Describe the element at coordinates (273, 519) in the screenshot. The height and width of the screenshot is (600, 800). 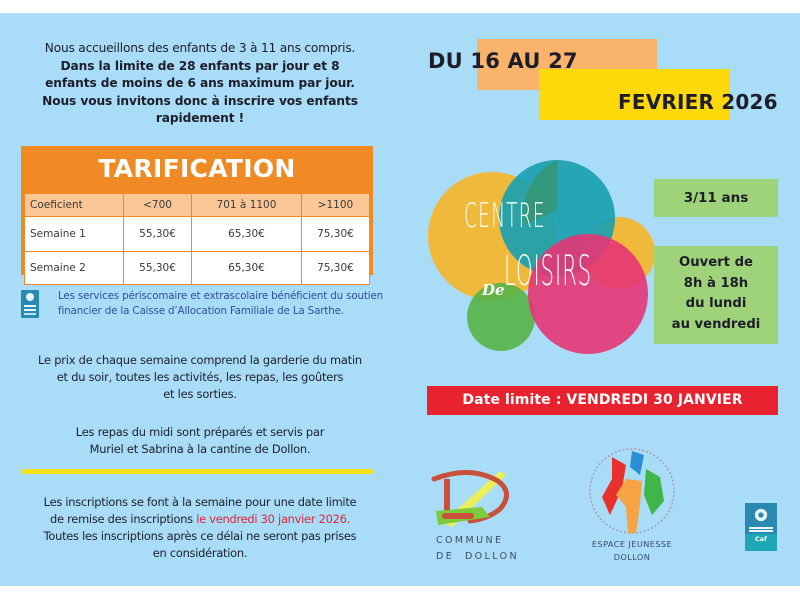
I see `registration-deadline-highlight: le vendredi 30 janvier 2026.` at that location.